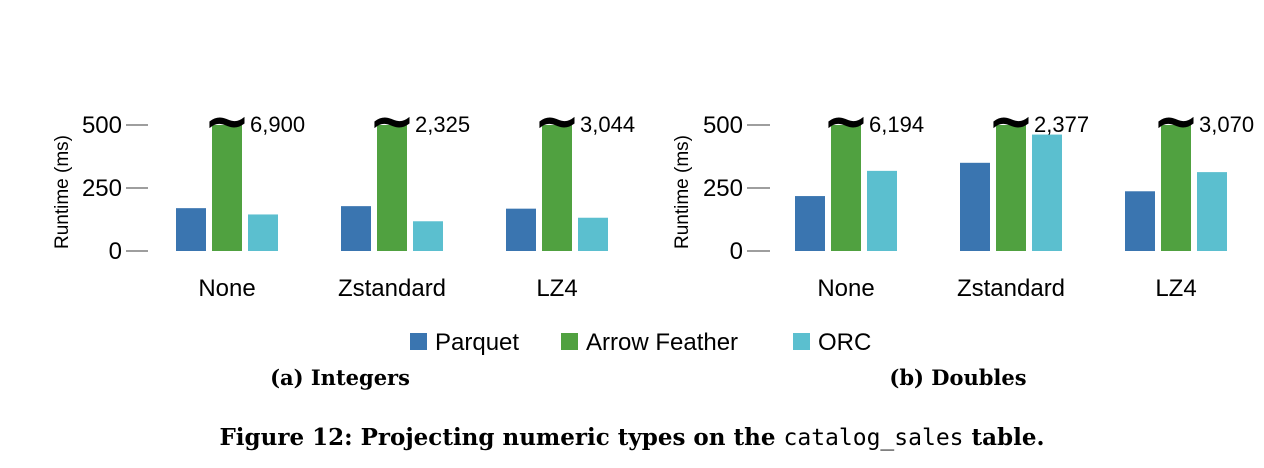 This screenshot has width=1264, height=468. What do you see at coordinates (1226, 124) in the screenshot?
I see `value-label-lz4: 3,070` at bounding box center [1226, 124].